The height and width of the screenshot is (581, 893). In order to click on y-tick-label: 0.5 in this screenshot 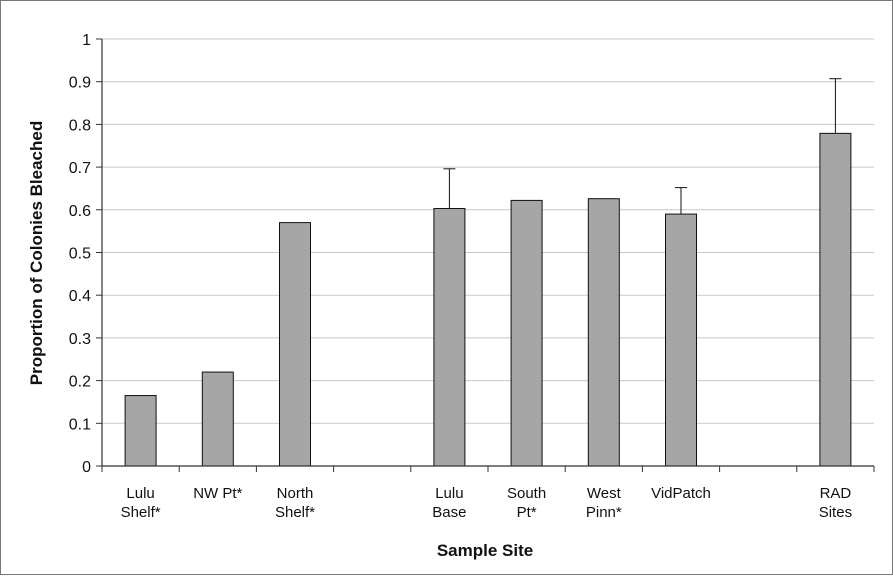, I will do `click(80, 254)`.